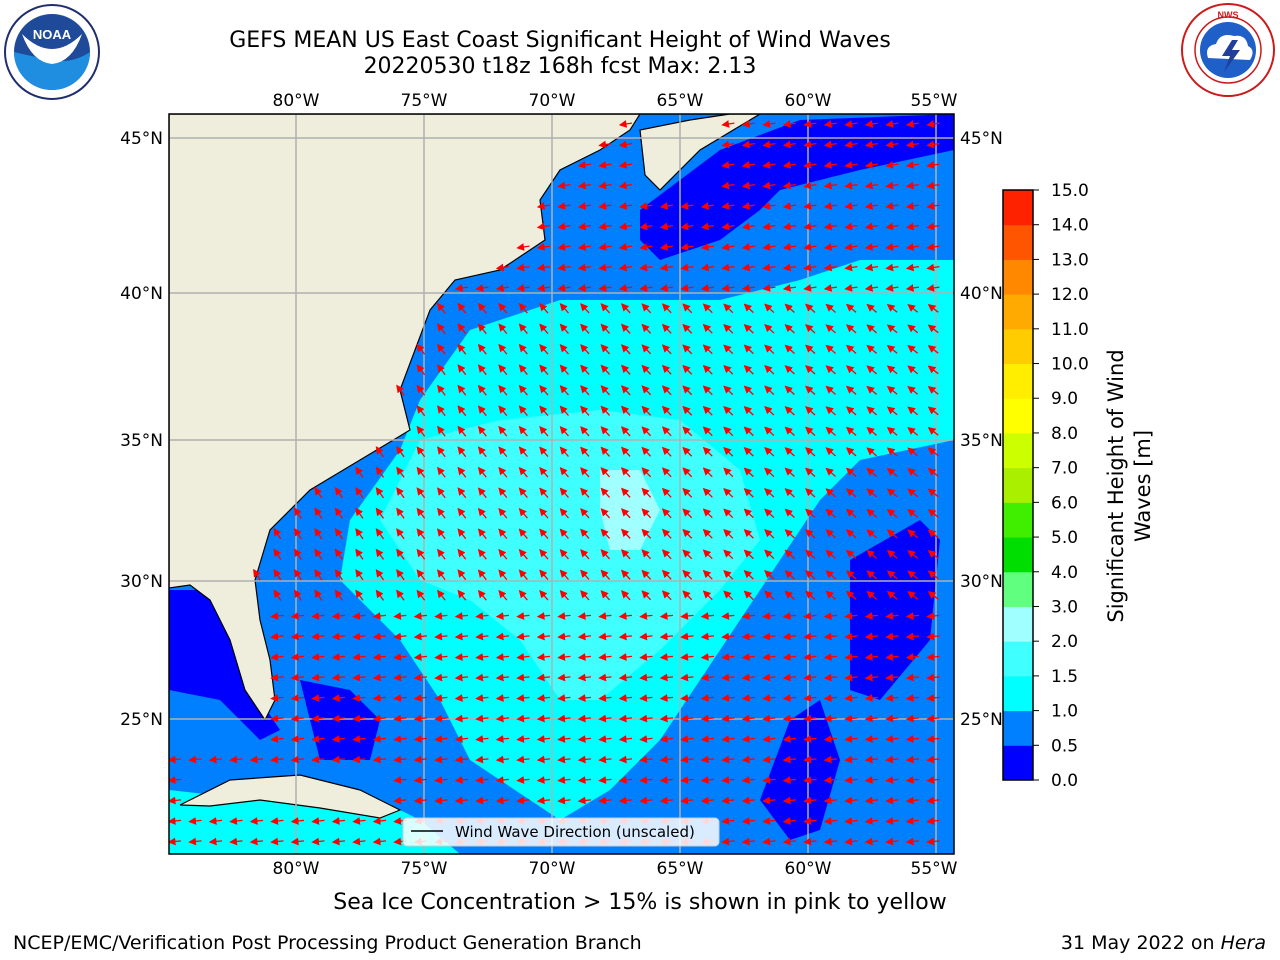  Describe the element at coordinates (290, 796) in the screenshot. I see `cuba-landmass` at that location.